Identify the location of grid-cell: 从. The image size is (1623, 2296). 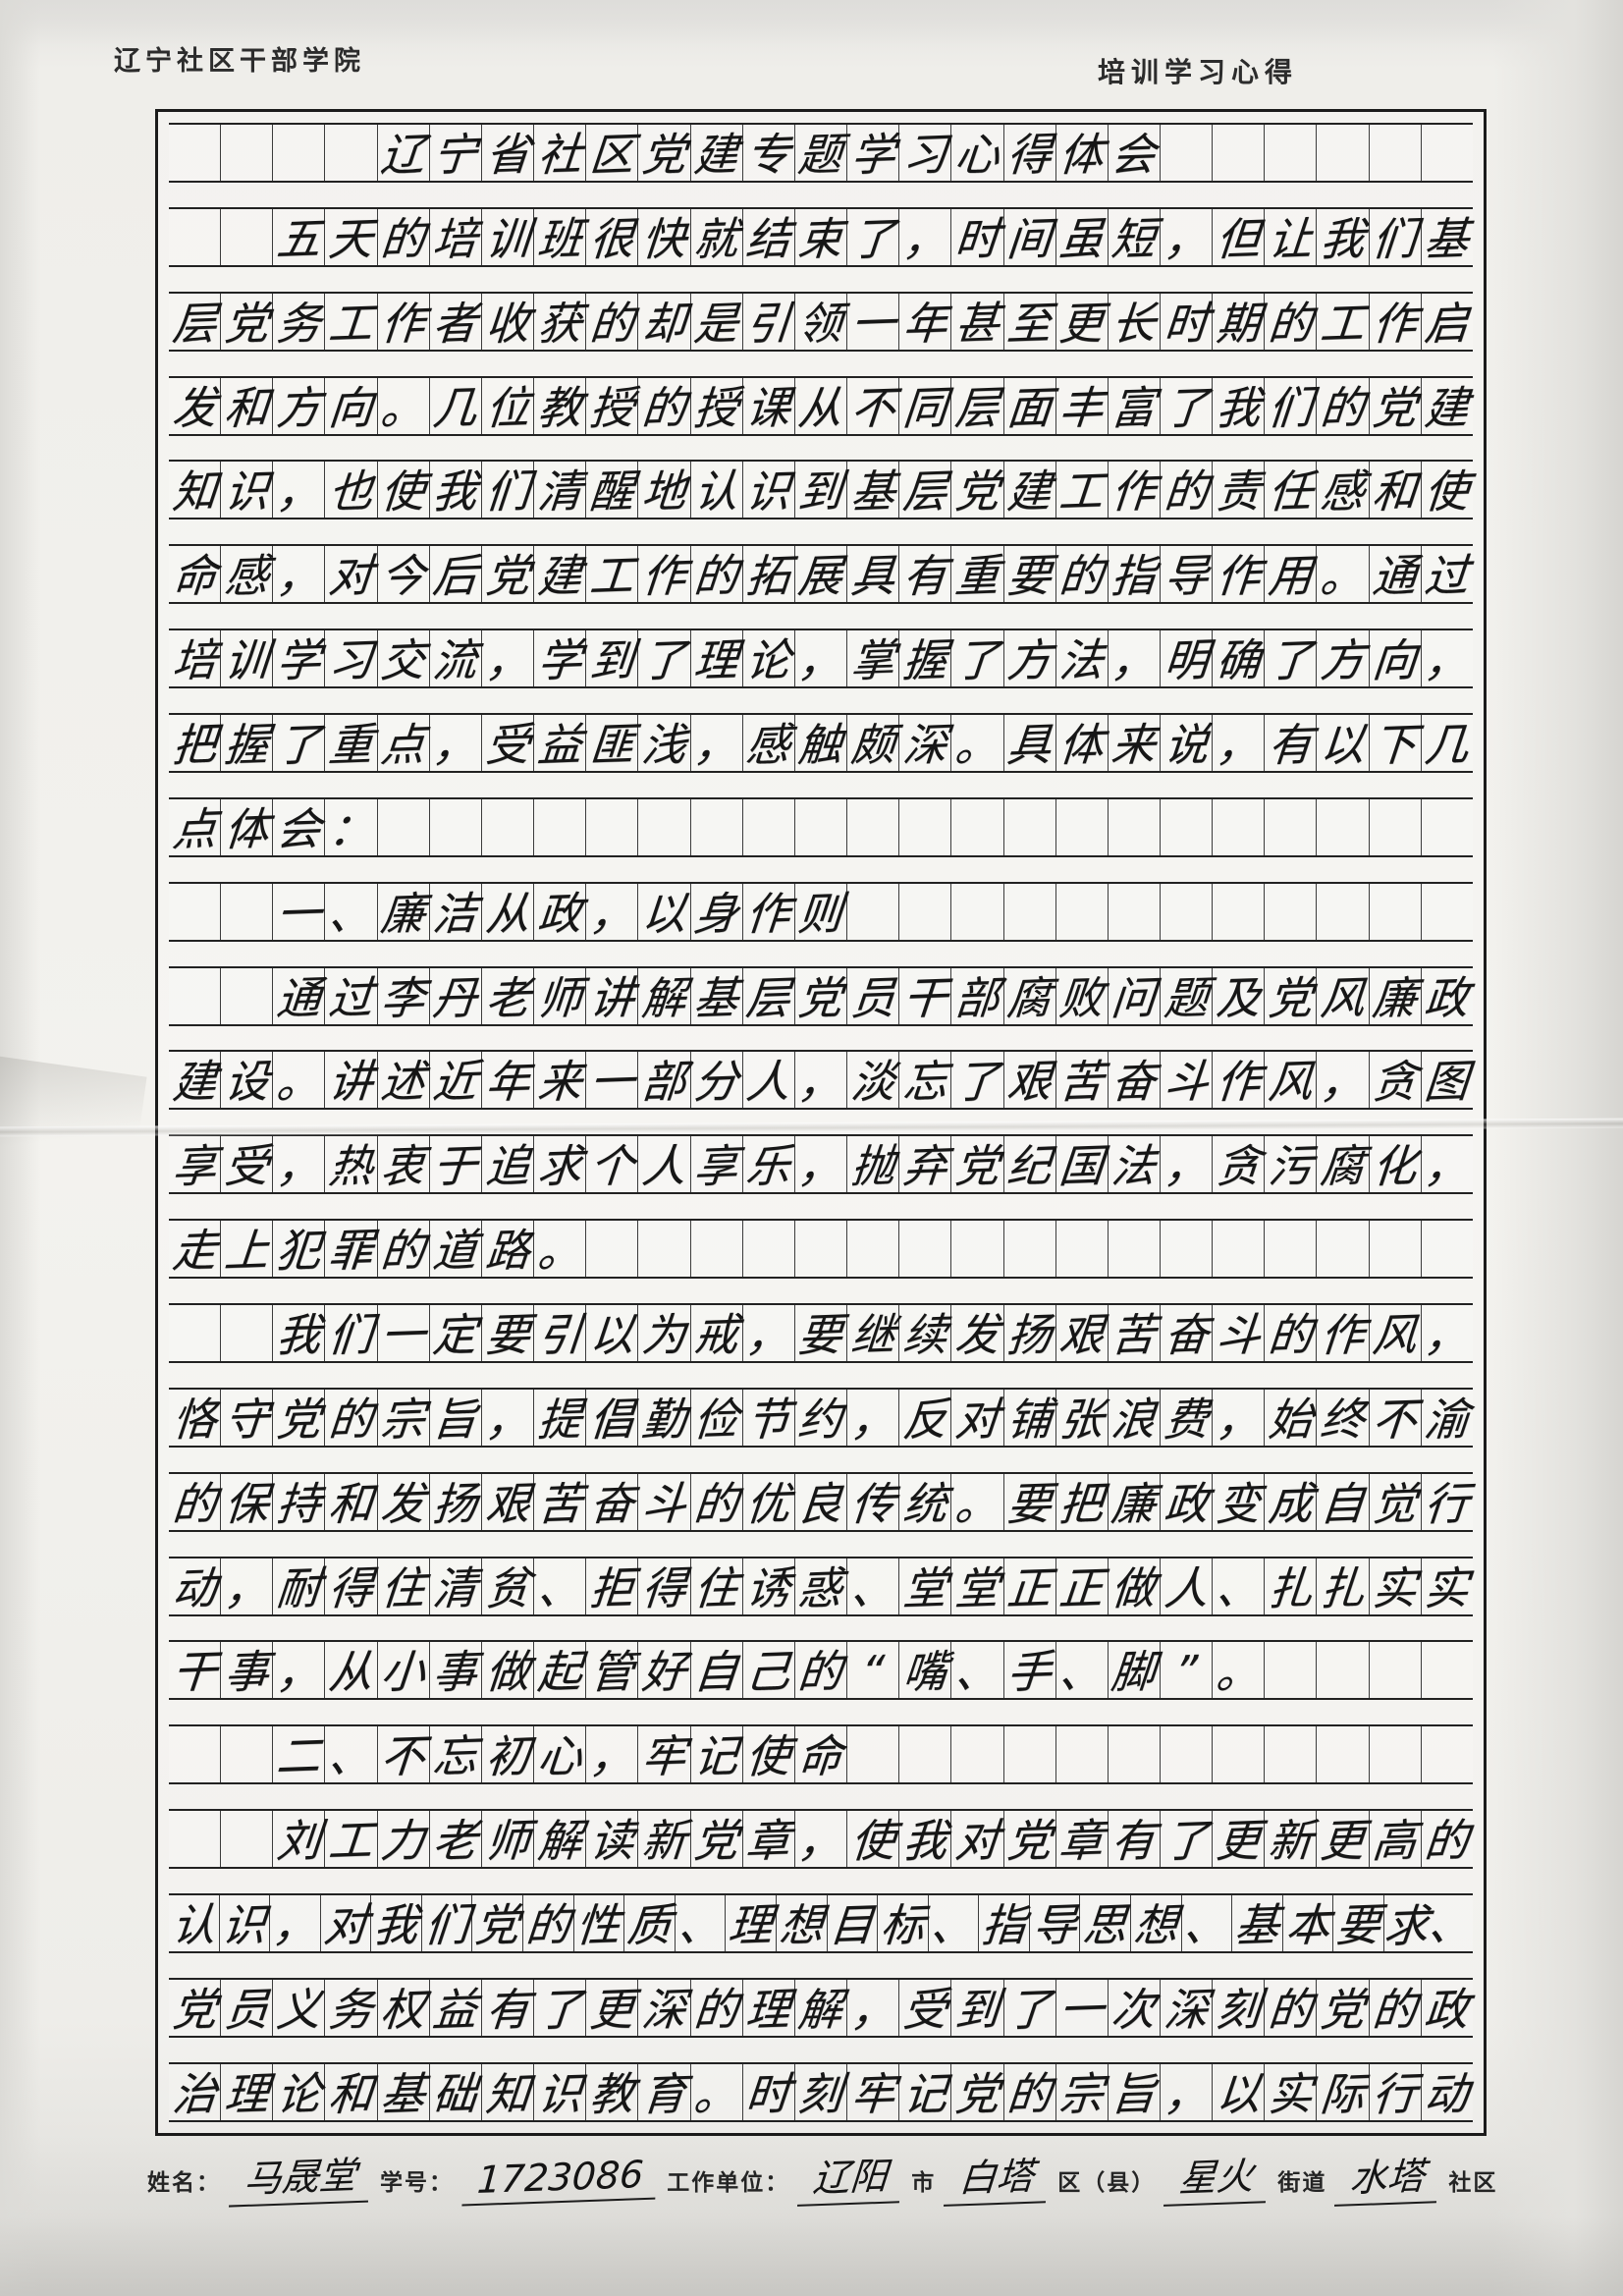
(351, 1670).